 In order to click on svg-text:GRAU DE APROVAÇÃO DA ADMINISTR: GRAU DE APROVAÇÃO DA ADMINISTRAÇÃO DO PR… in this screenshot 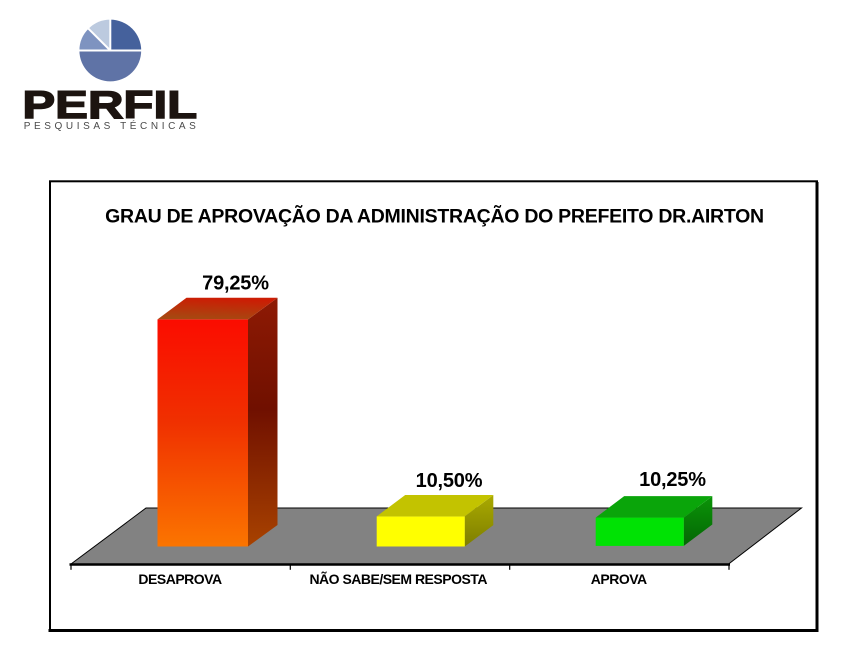, I will do `click(434, 216)`.